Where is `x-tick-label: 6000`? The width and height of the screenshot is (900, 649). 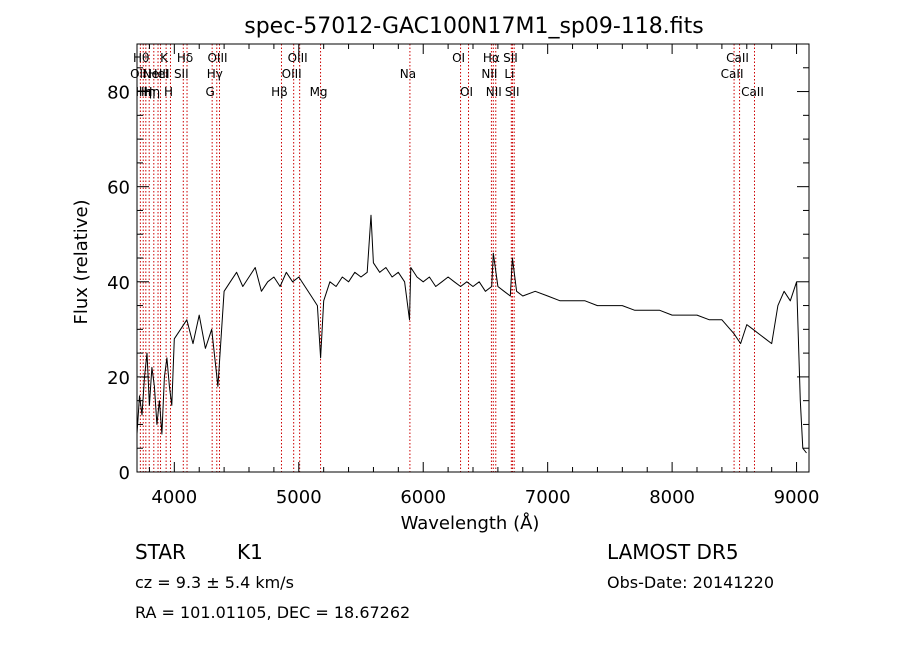
x-tick-label: 6000 is located at coordinates (423, 497).